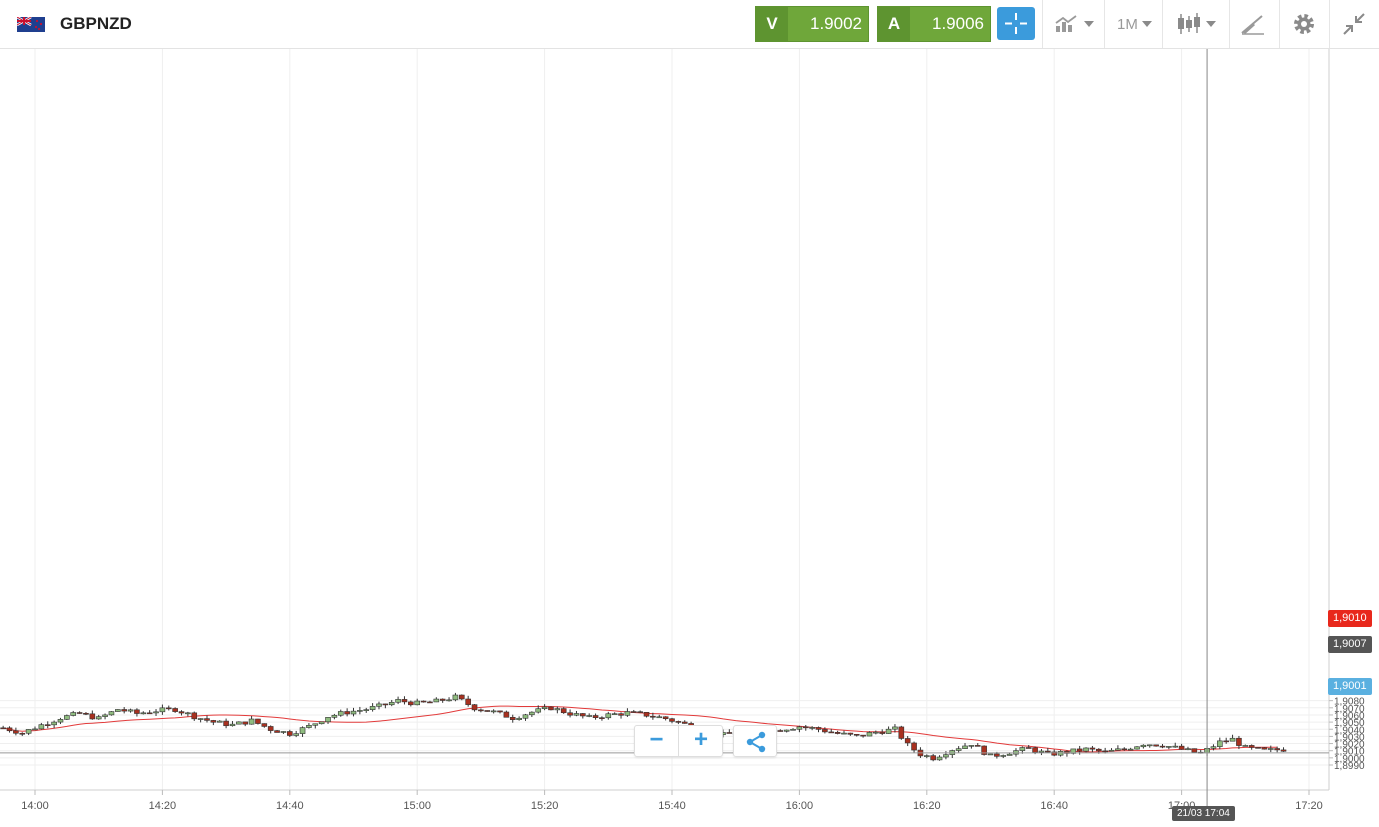  Describe the element at coordinates (1304, 24) in the screenshot. I see `settings-button` at that location.